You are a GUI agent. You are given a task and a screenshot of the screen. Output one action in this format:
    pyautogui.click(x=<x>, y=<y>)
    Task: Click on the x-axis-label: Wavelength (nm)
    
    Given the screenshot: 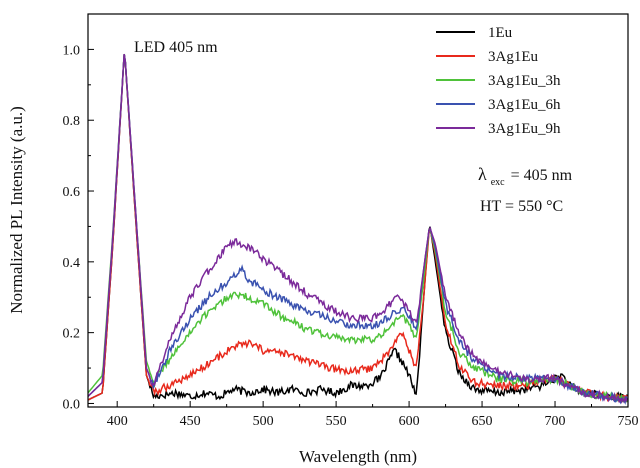 What is the action you would take?
    pyautogui.click(x=358, y=456)
    